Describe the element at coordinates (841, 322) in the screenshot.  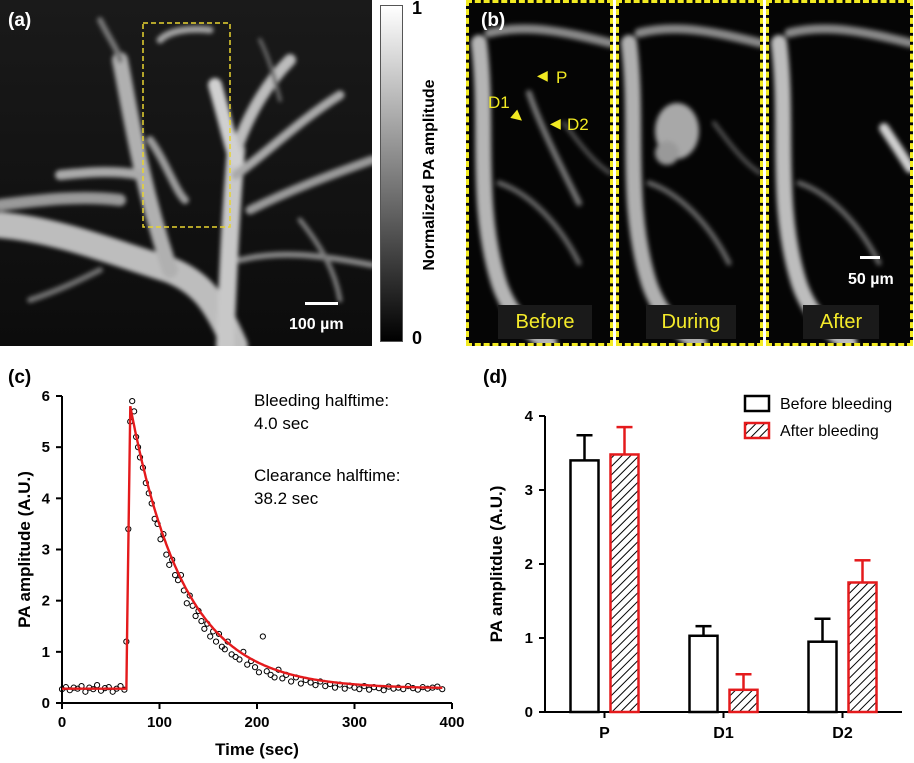
I see `caption-after: After` at that location.